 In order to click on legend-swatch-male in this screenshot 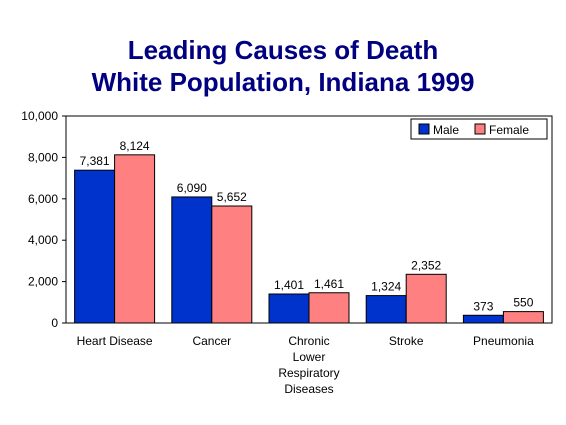, I will do `click(424, 129)`.